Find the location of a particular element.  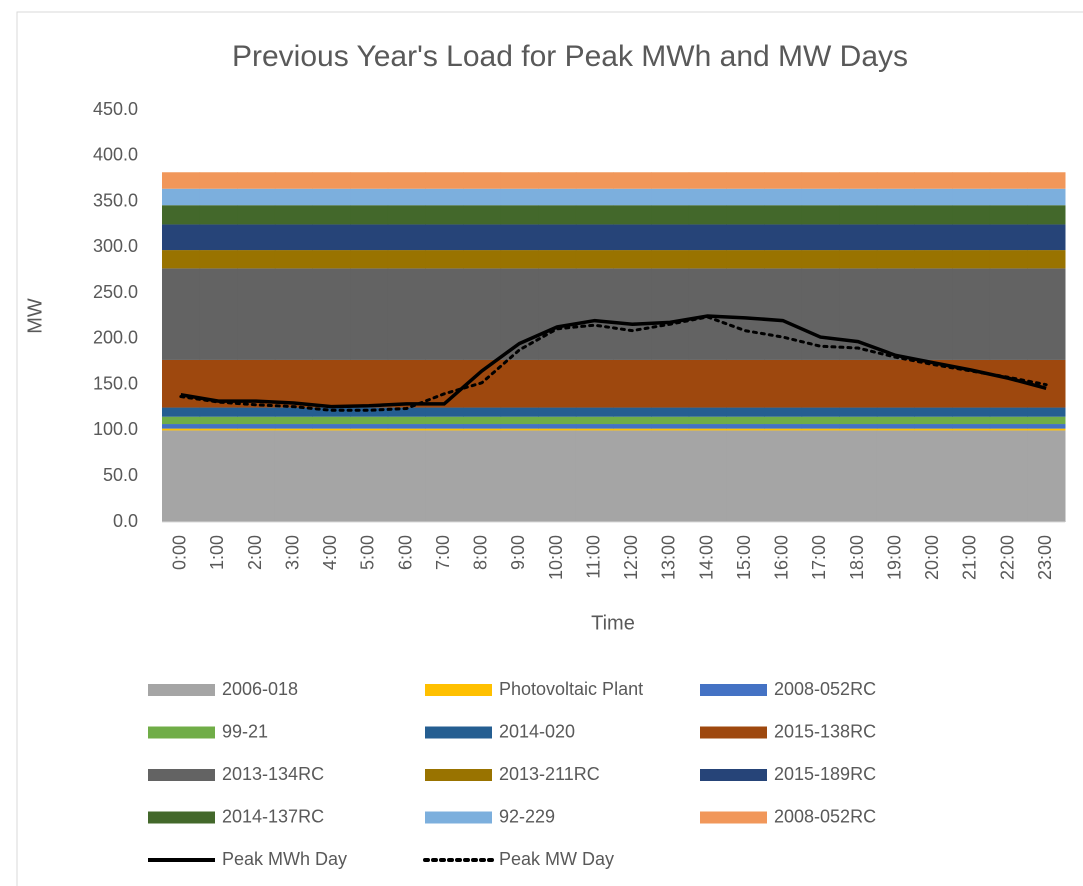

legend-label: 2014-020 is located at coordinates (537, 731).